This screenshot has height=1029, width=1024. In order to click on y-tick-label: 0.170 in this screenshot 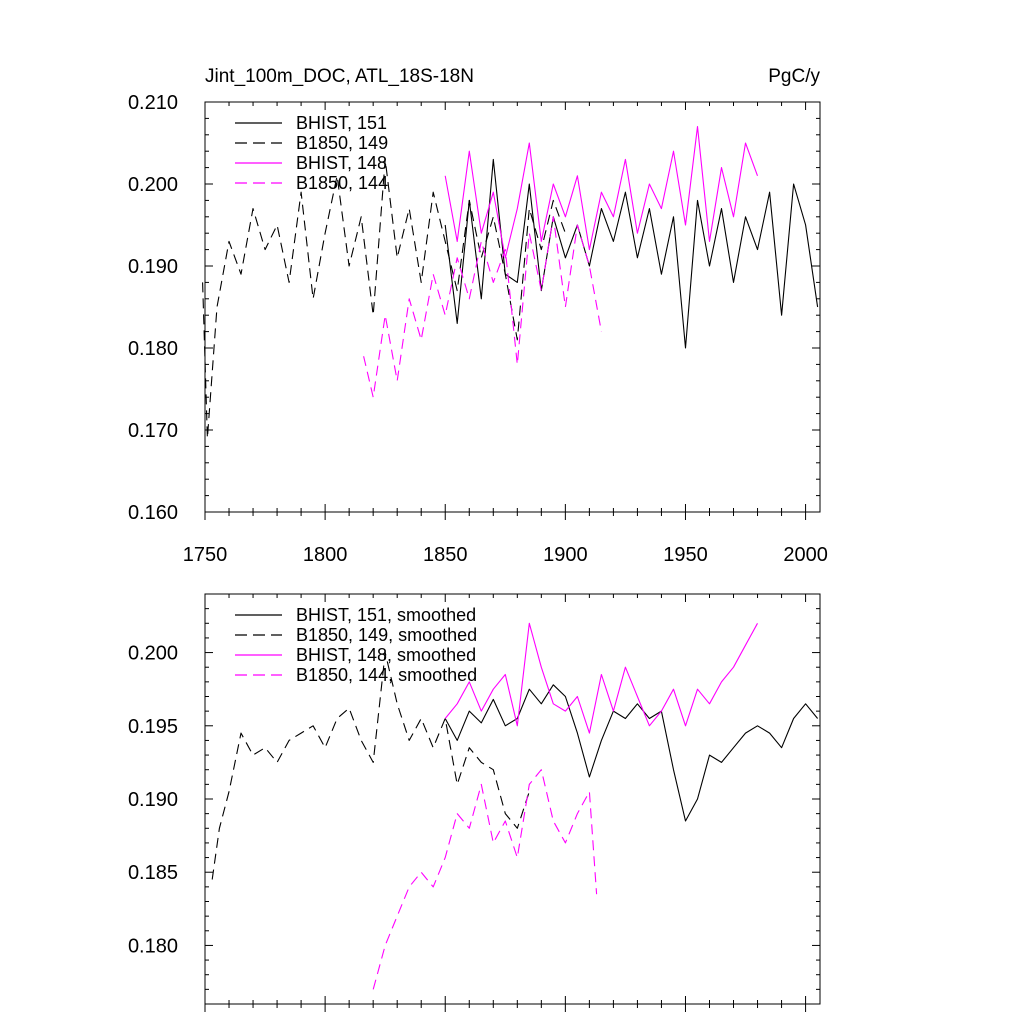, I will do `click(153, 431)`.